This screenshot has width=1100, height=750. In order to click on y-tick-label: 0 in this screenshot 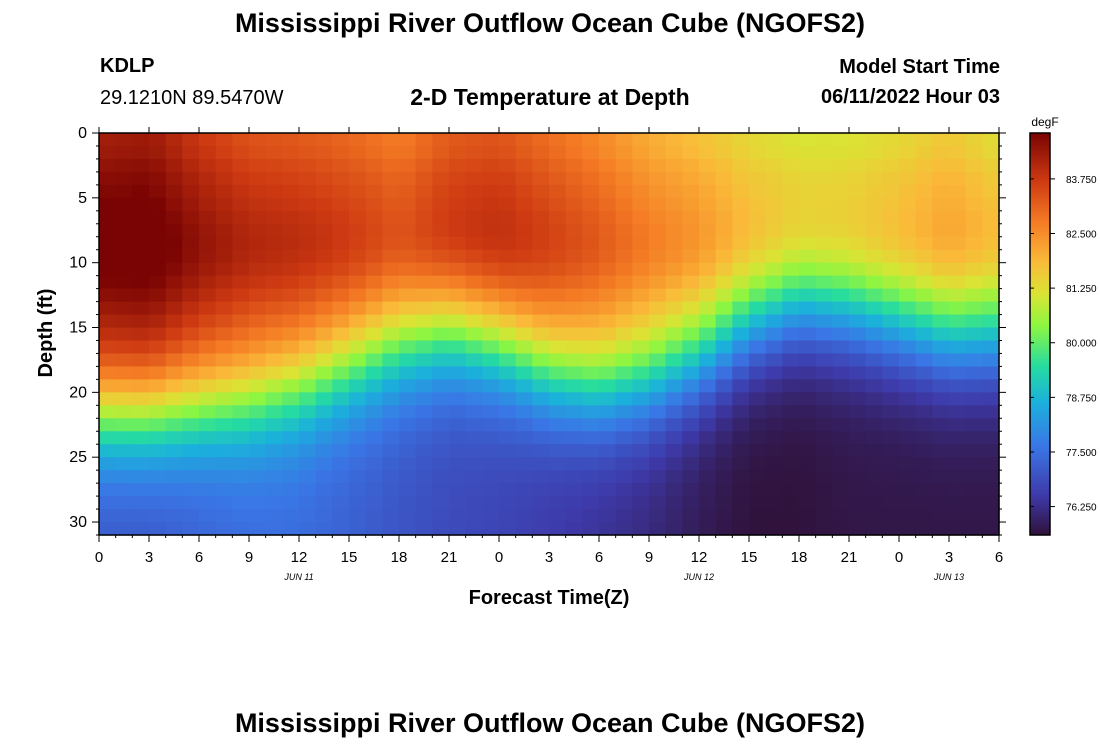, I will do `click(82, 133)`.